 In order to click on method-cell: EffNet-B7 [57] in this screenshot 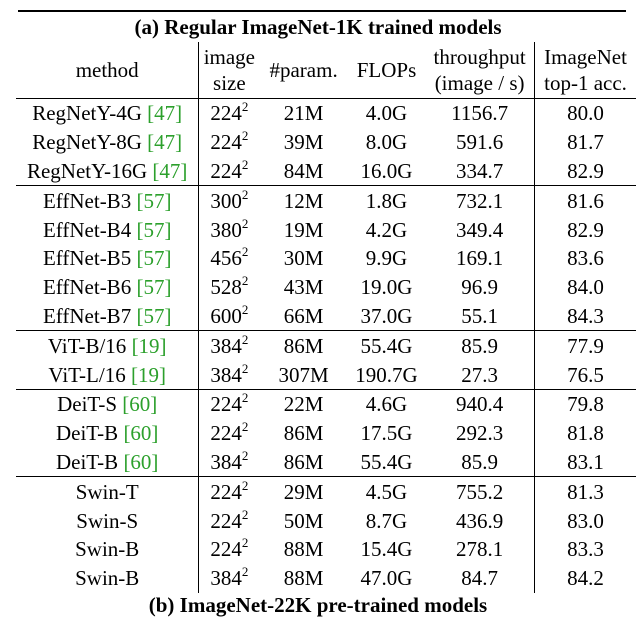, I will do `click(107, 315)`.